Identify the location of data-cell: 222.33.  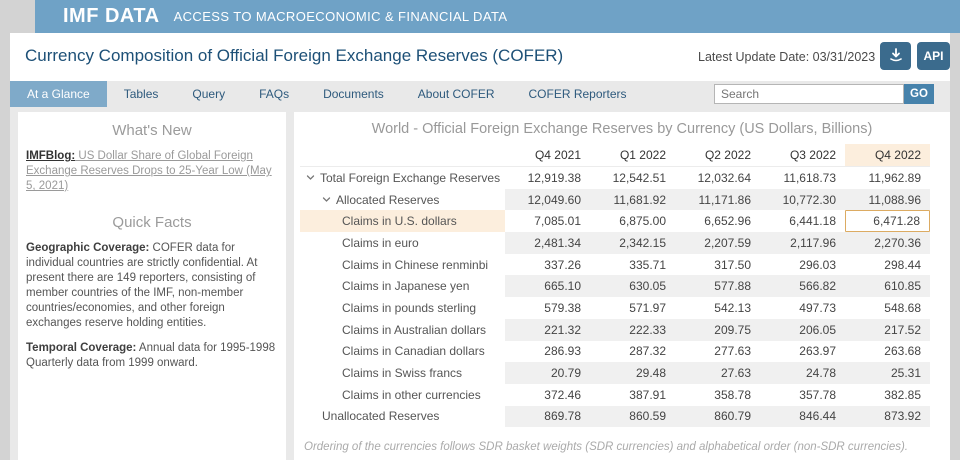
(632, 329).